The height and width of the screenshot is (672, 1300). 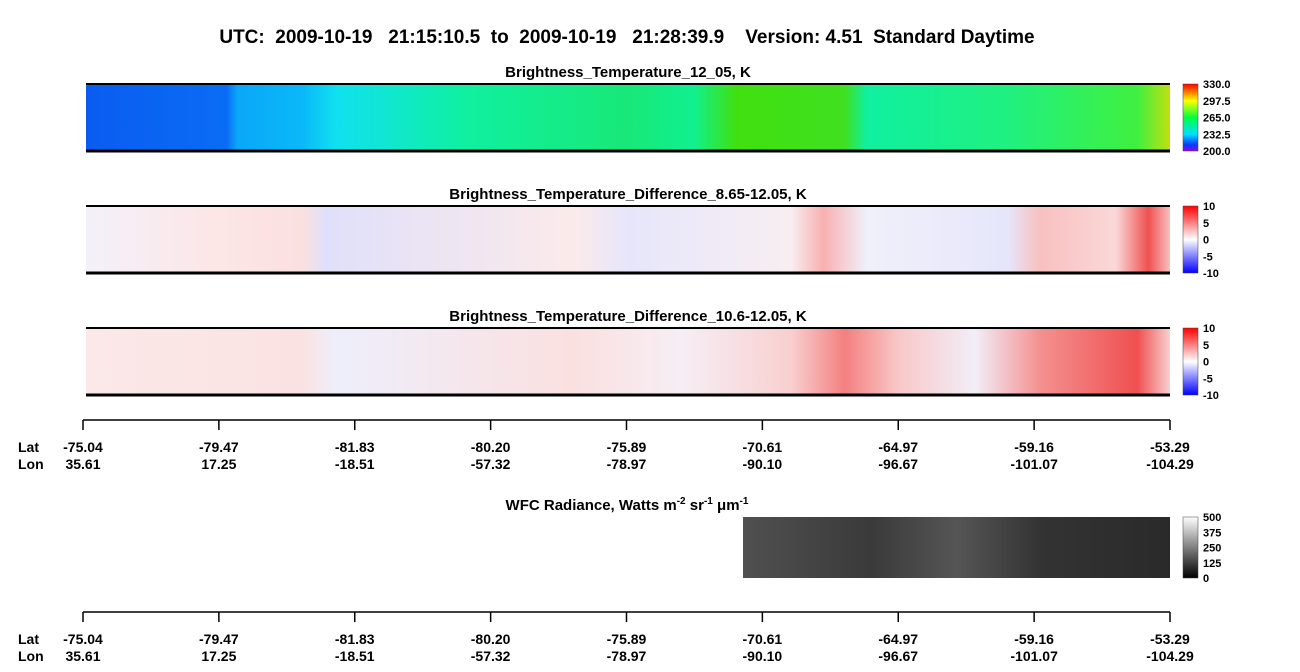 What do you see at coordinates (726, 505) in the screenshot?
I see `title-part: μm` at bounding box center [726, 505].